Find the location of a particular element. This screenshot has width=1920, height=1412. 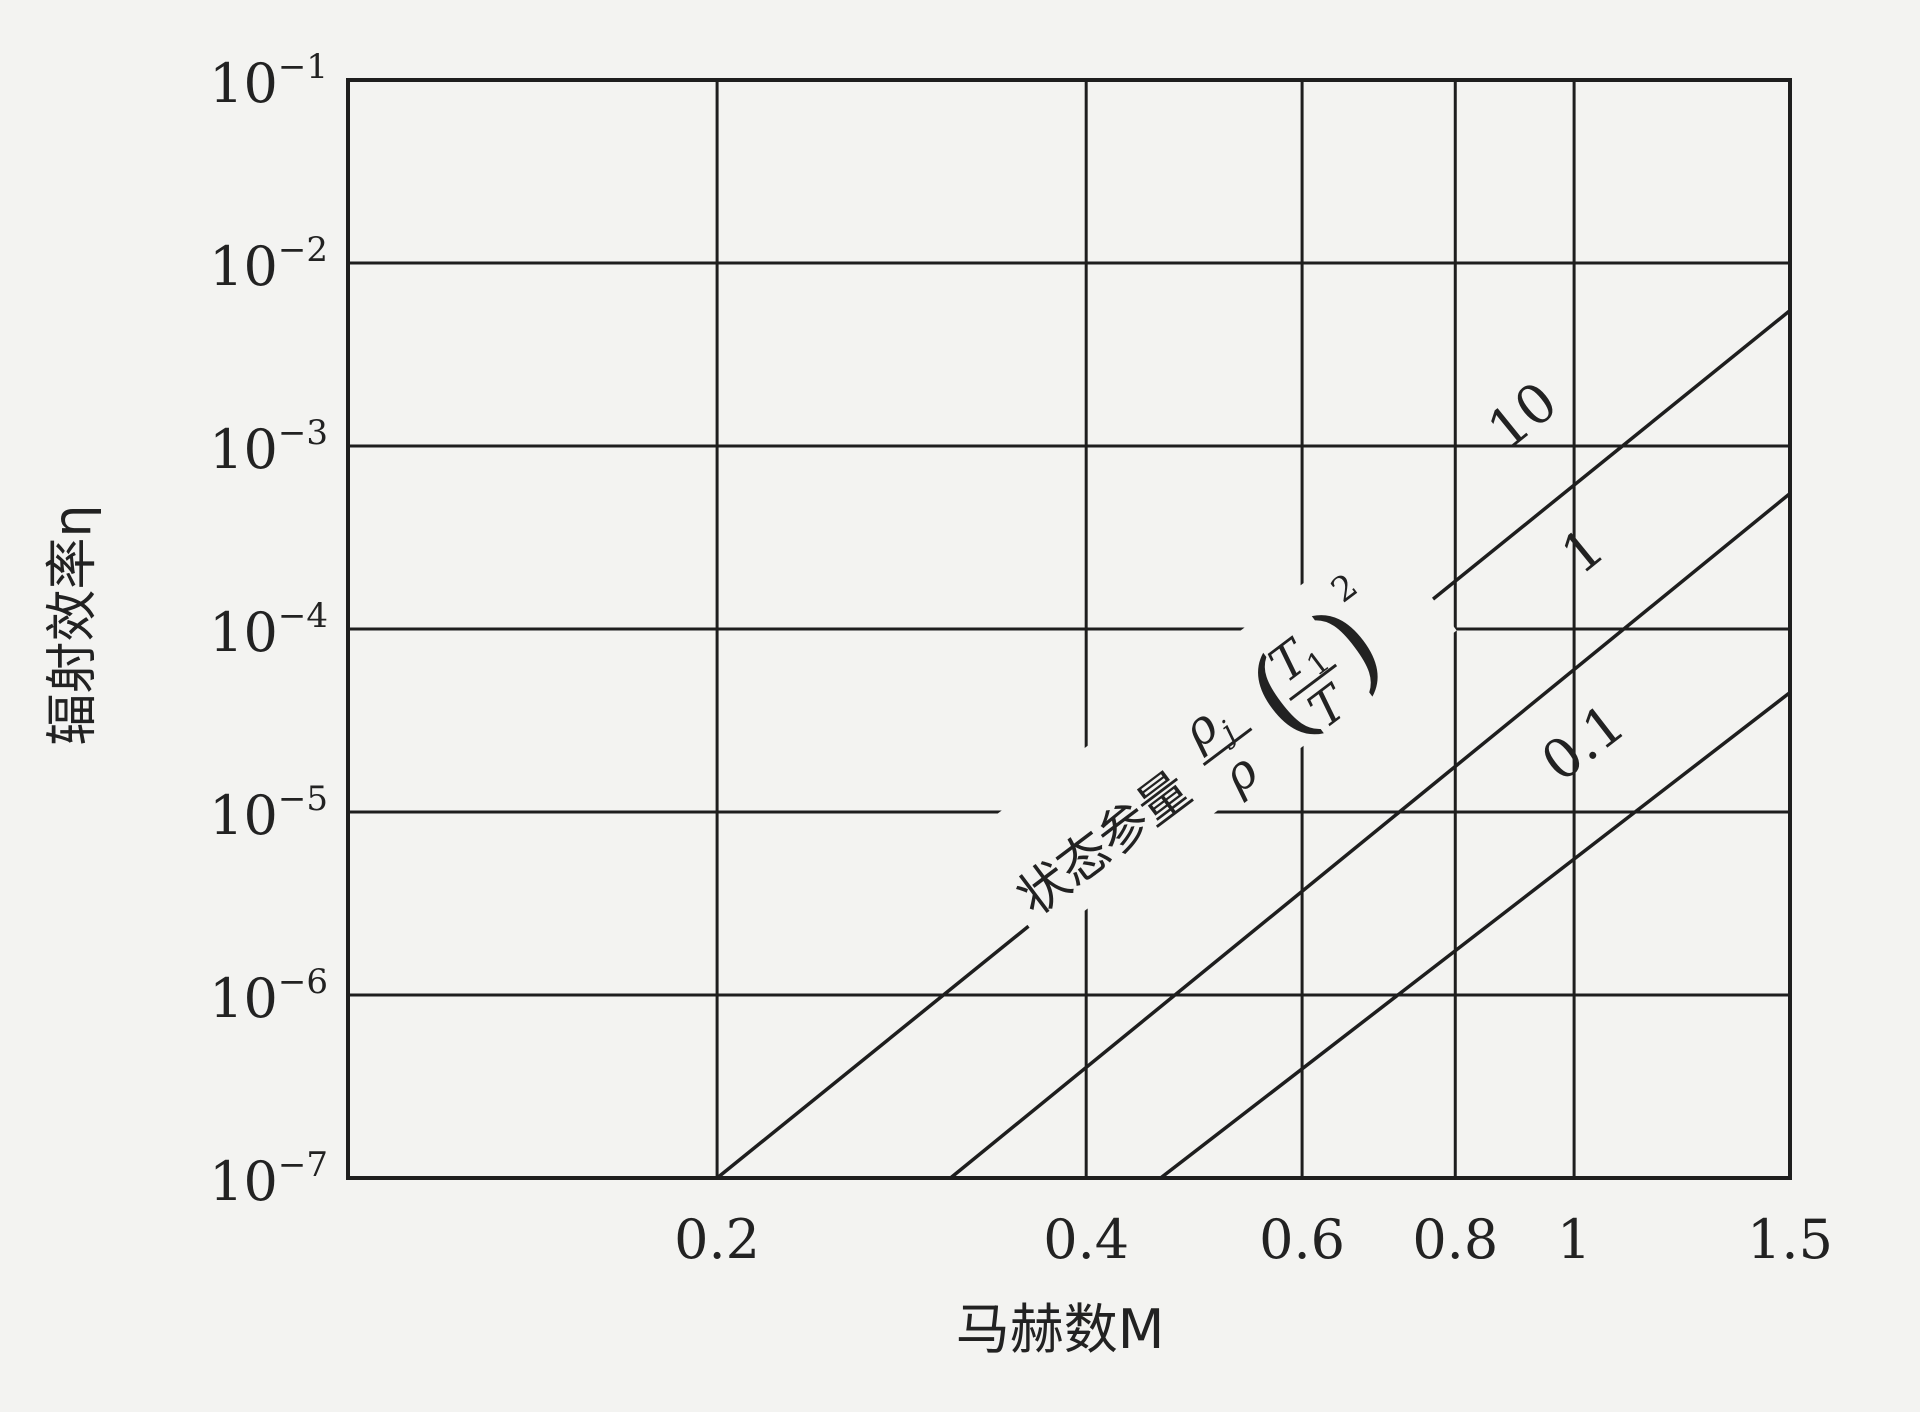

x-tick-label: 0.8 is located at coordinates (1455, 1239).